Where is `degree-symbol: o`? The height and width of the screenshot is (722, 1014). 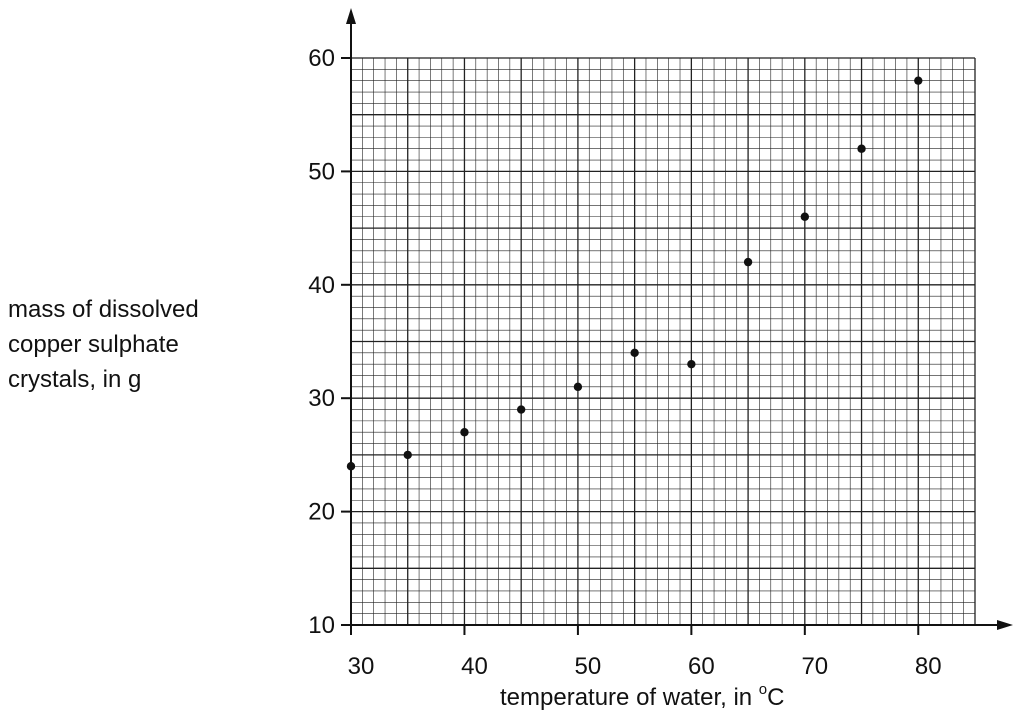
degree-symbol: o is located at coordinates (763, 689).